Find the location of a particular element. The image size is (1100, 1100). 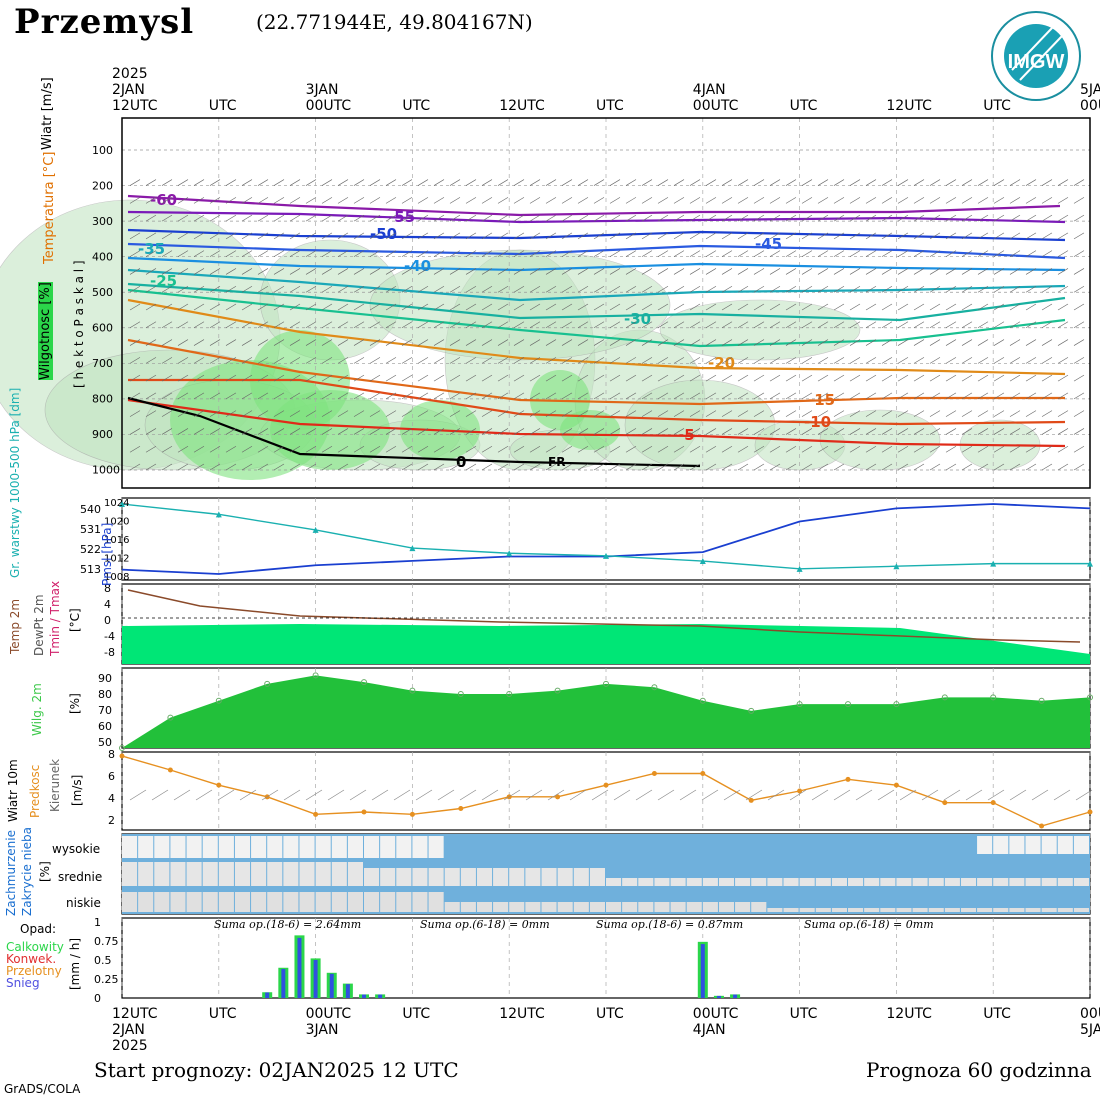

pmsl-tick-label: 1016 is located at coordinates (116, 540).